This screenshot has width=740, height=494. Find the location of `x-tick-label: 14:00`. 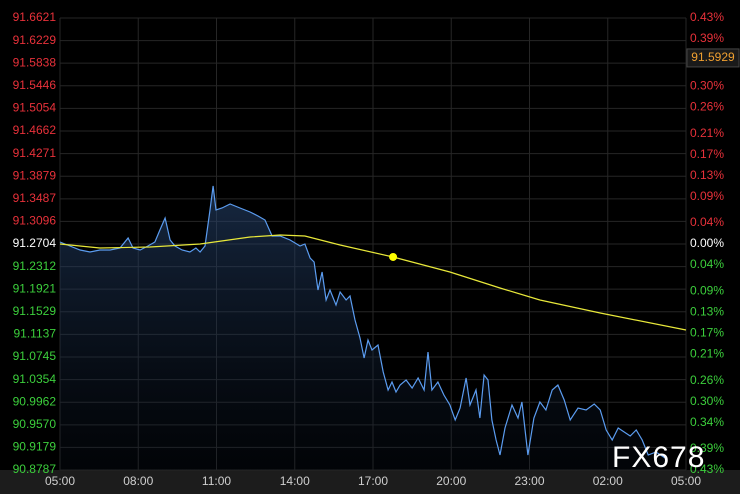

x-tick-label: 14:00 is located at coordinates (295, 481).